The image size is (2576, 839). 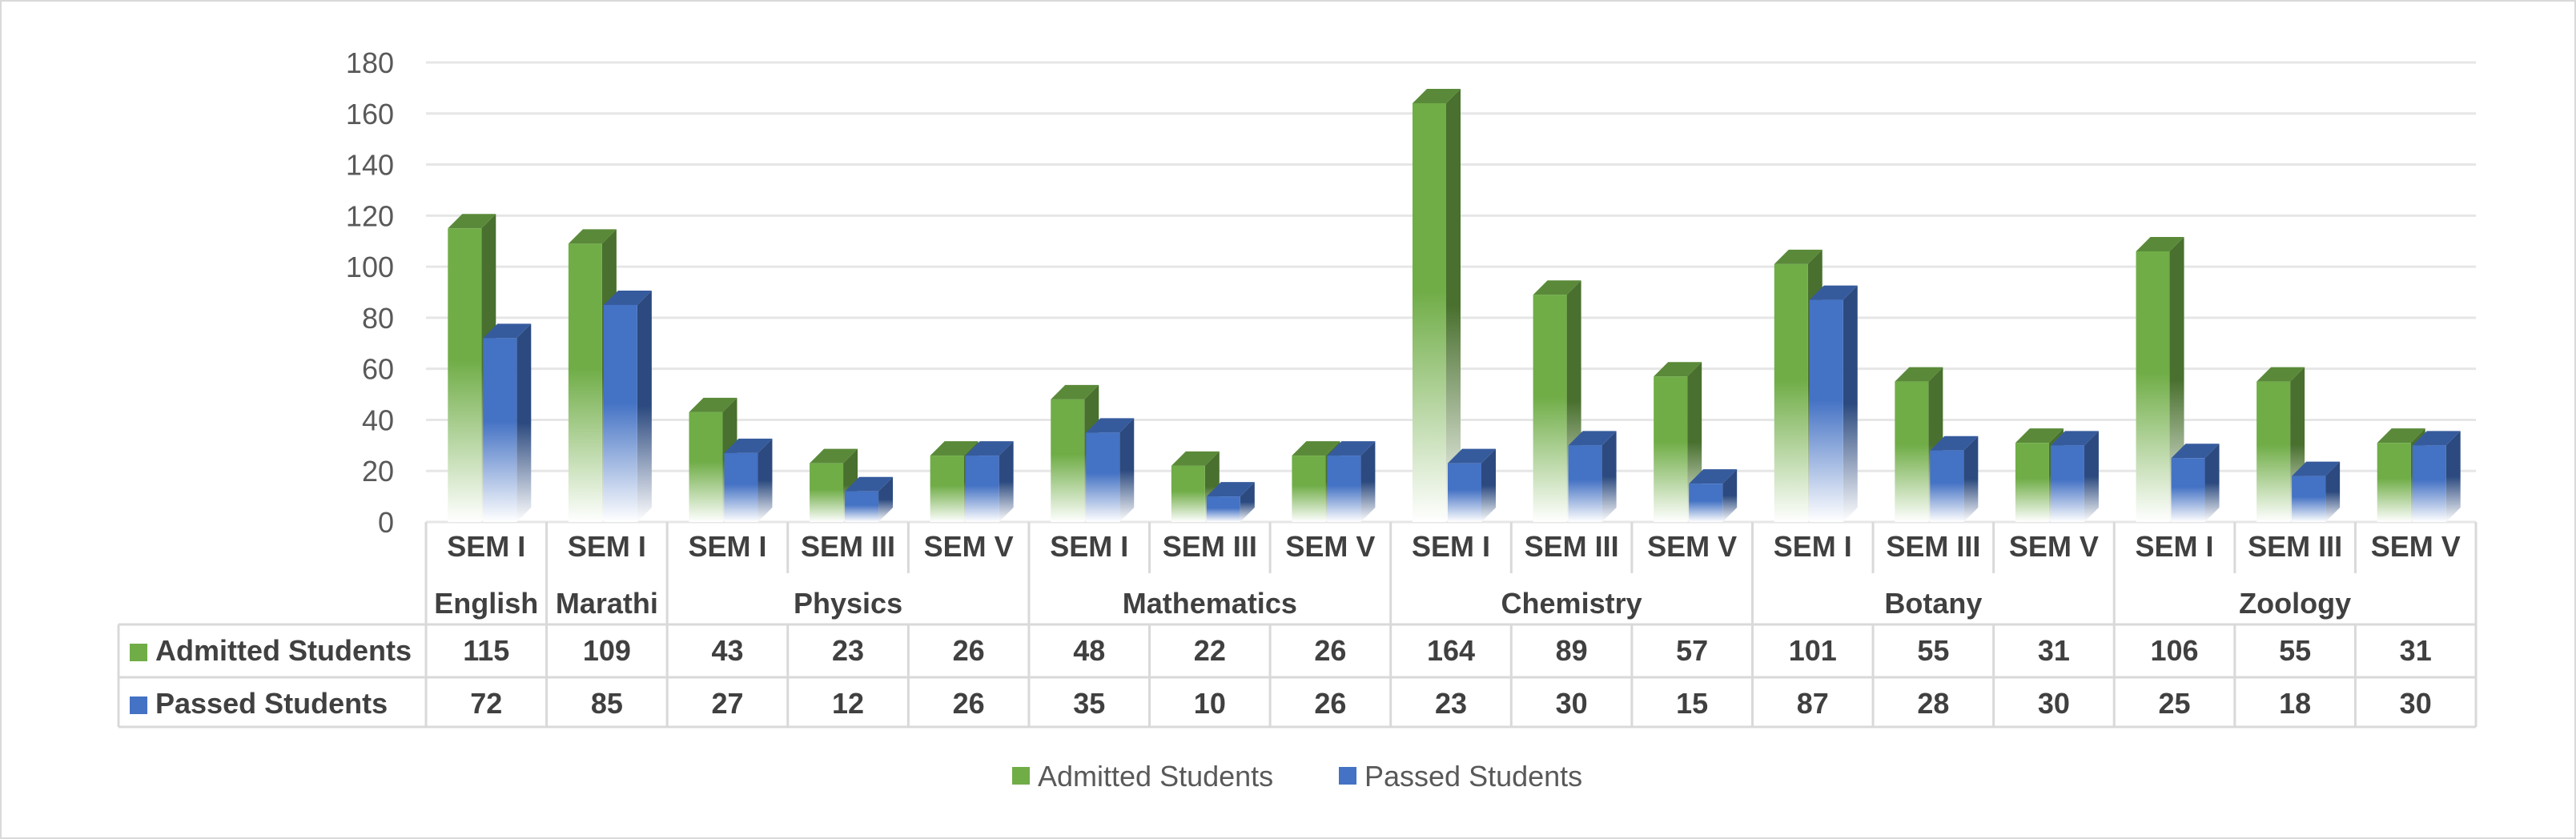 I want to click on table-cell-value: 35, so click(x=1089, y=703).